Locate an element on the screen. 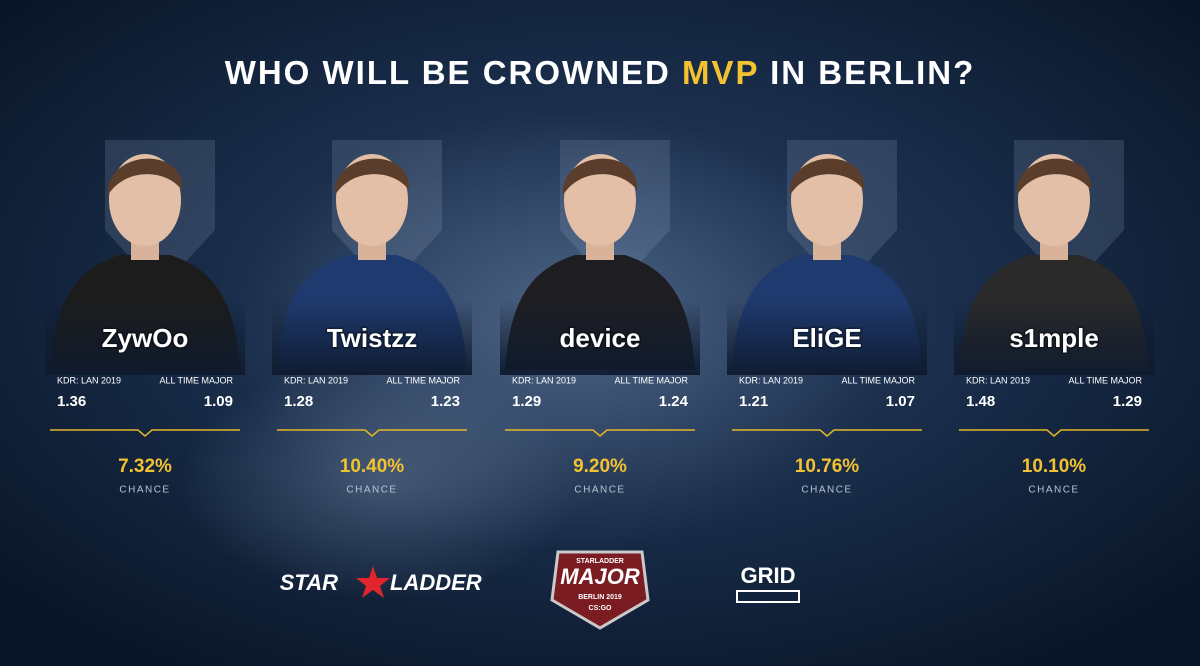 The height and width of the screenshot is (666, 1200). grid-logo: GRID is located at coordinates (768, 583).